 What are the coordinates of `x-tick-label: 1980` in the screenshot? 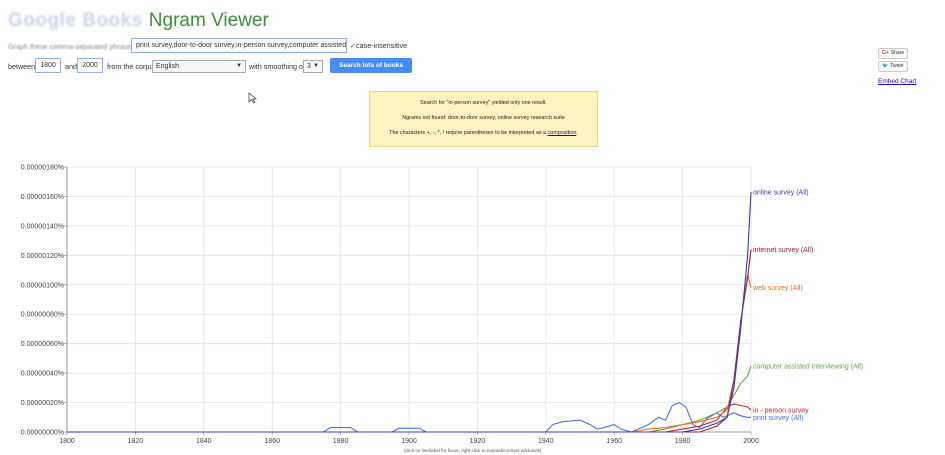 It's located at (683, 441).